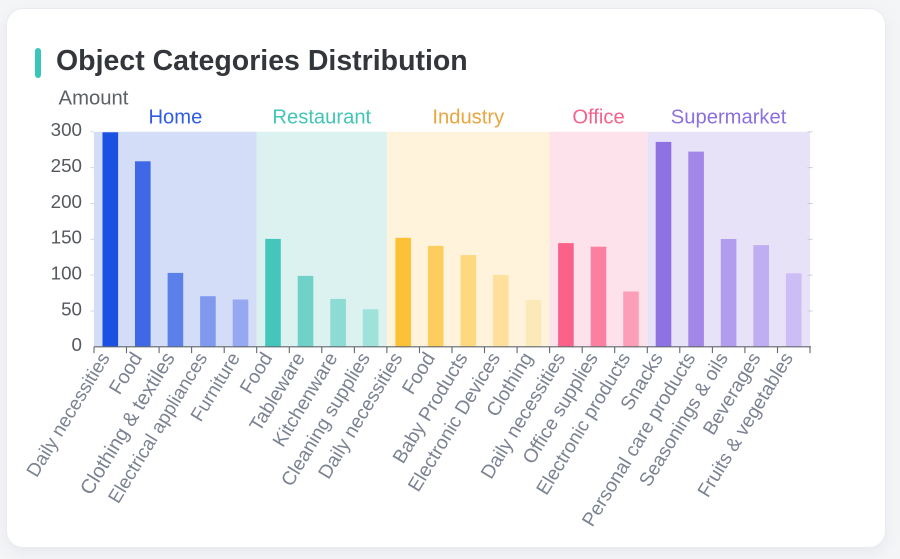 The image size is (900, 559). I want to click on svg-text: 200, so click(66, 201).